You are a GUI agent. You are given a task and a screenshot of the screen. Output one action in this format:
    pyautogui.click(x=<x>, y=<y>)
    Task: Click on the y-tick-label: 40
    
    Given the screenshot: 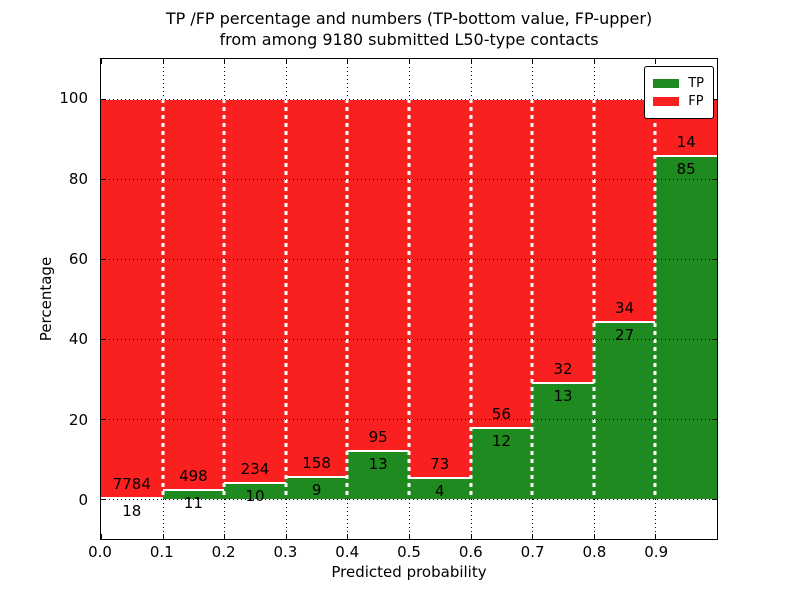 What is the action you would take?
    pyautogui.click(x=78, y=339)
    